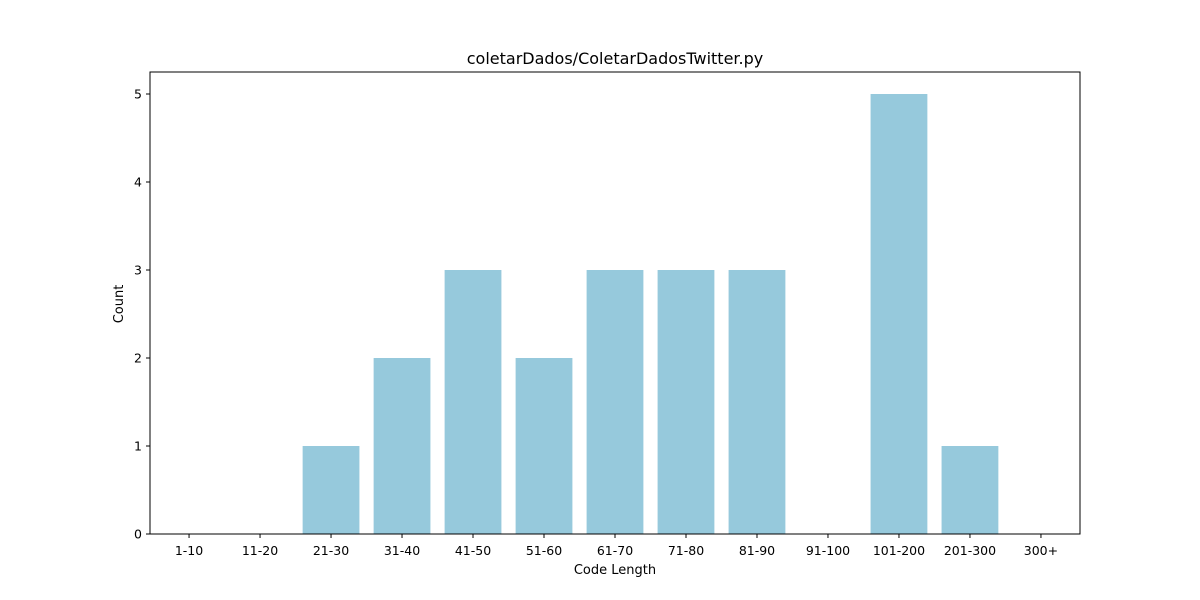  What do you see at coordinates (899, 550) in the screenshot?
I see `x-tick-label: 101-200` at bounding box center [899, 550].